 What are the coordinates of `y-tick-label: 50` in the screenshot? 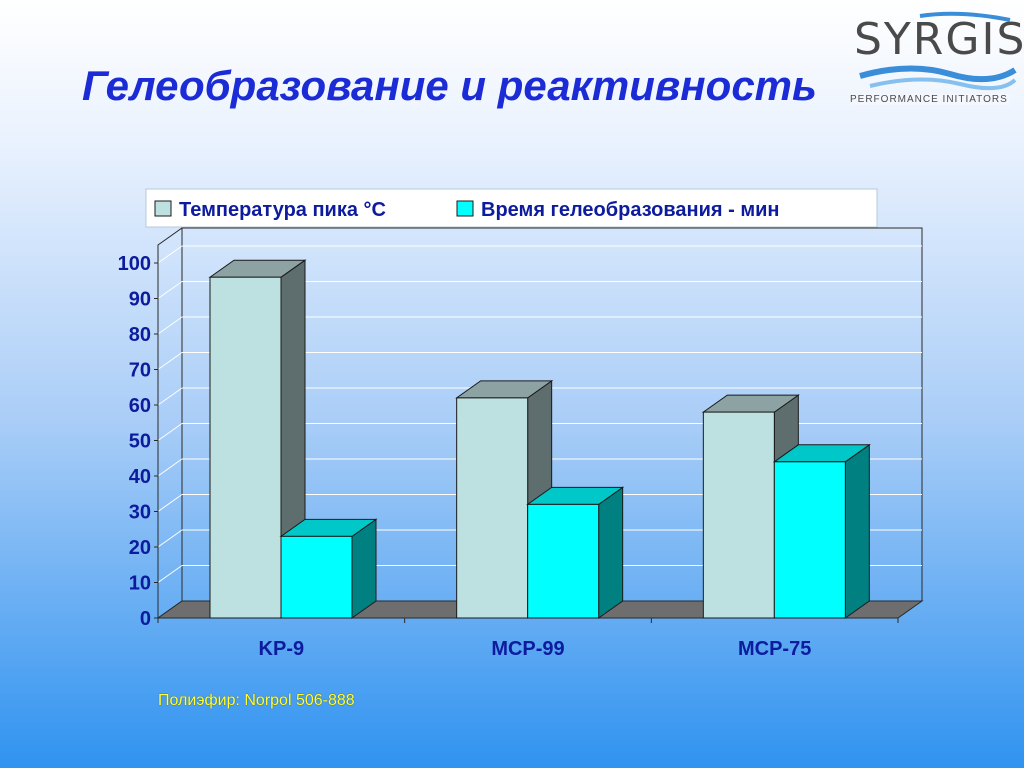 It's located at (140, 442).